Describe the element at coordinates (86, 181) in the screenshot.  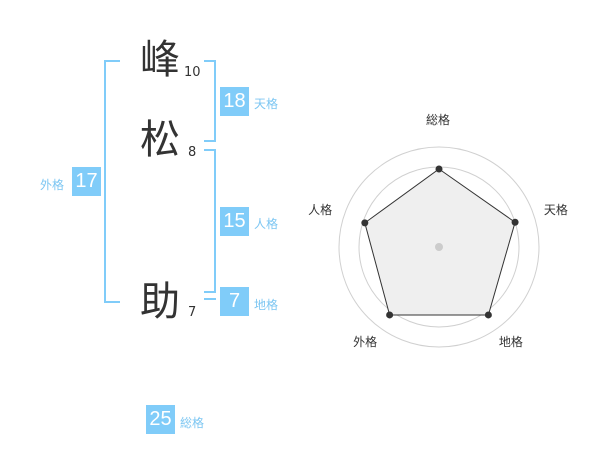
I see `gaikaku-value: 17` at that location.